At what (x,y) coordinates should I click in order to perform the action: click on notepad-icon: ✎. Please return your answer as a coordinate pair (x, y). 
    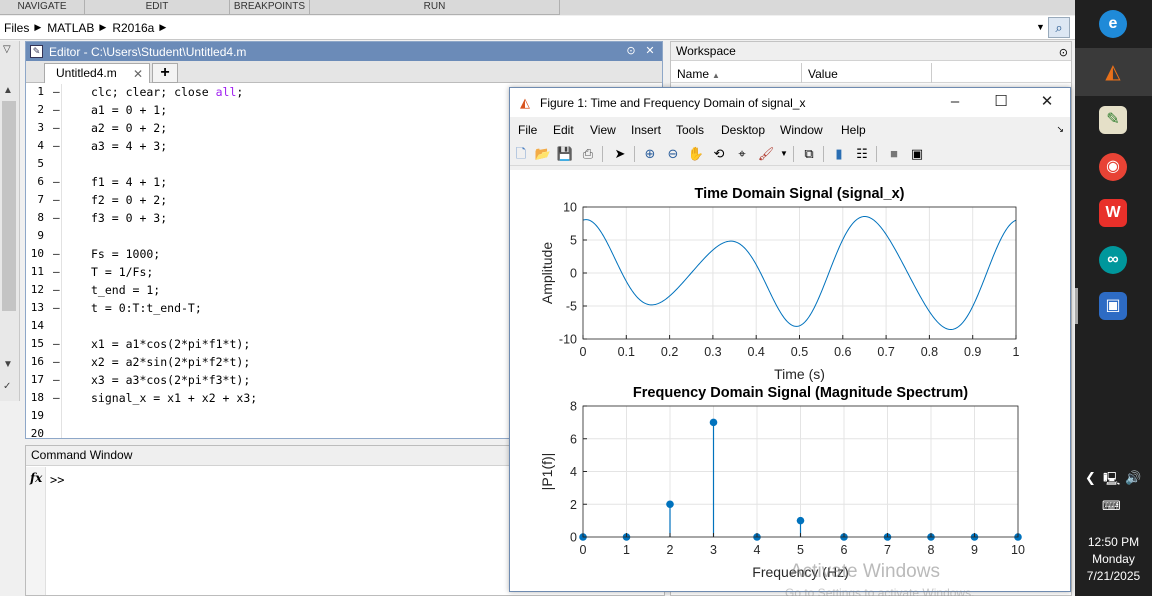
    Looking at the image, I should click on (1113, 120).